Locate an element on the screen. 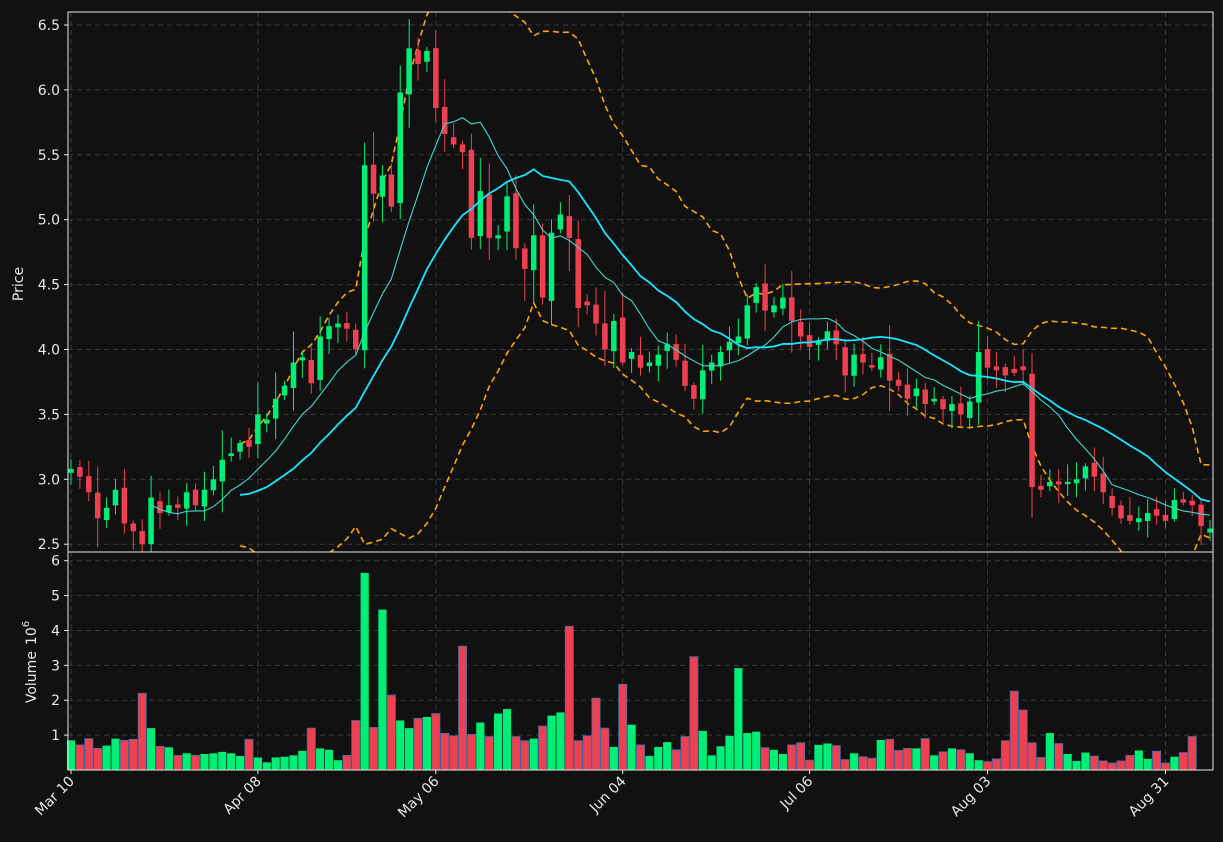  volume-tick-label: 3 is located at coordinates (55, 666).